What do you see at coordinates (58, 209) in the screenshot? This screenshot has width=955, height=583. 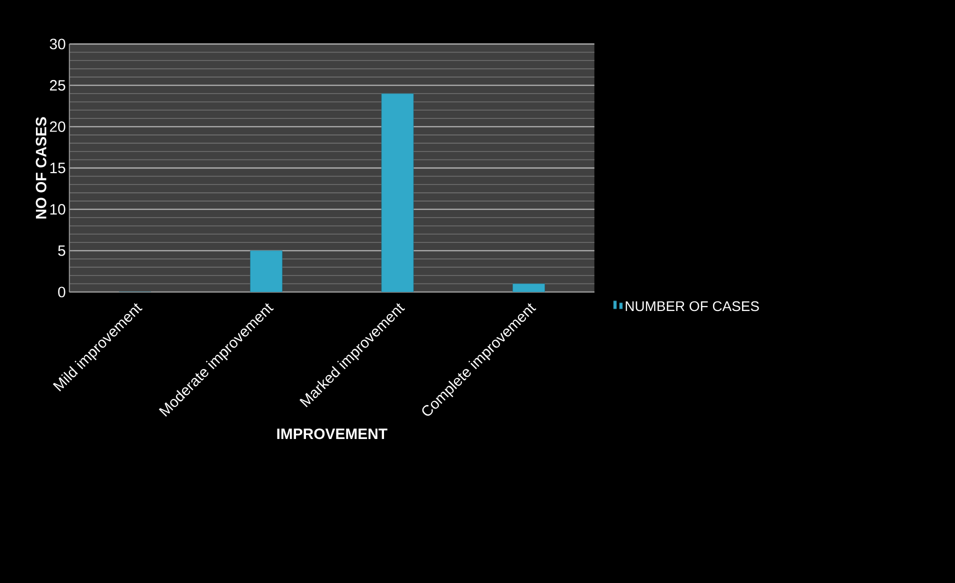 I see `y-tick-label: 10` at bounding box center [58, 209].